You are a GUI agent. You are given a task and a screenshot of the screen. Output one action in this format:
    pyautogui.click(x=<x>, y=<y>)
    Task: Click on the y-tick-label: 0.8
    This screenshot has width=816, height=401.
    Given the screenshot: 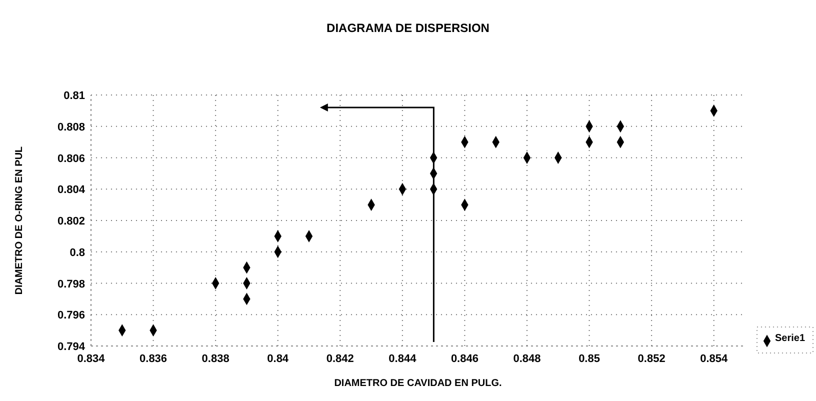 What is the action you would take?
    pyautogui.click(x=77, y=252)
    